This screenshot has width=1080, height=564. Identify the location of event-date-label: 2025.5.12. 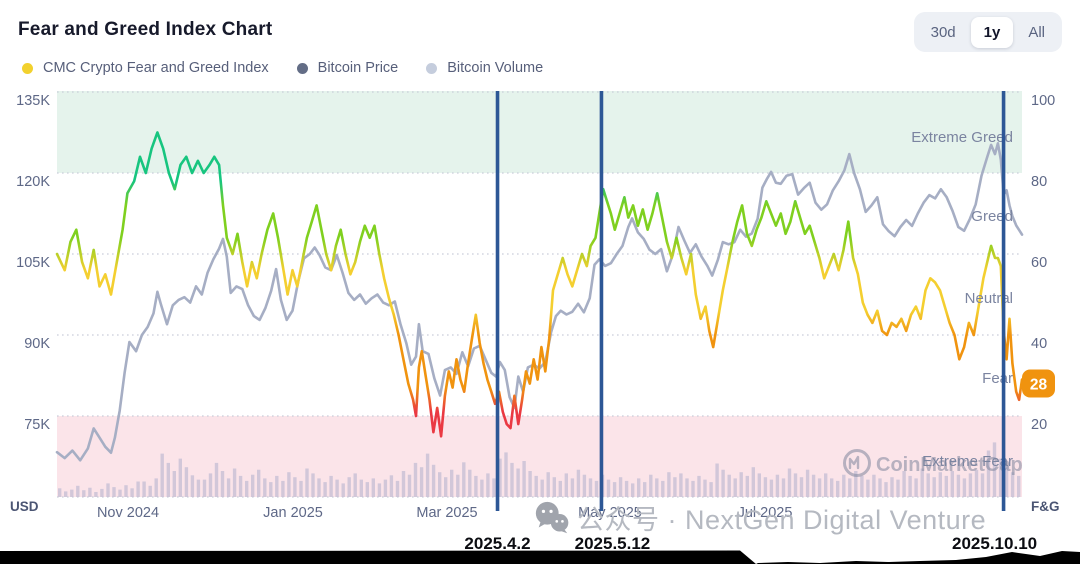
(613, 543).